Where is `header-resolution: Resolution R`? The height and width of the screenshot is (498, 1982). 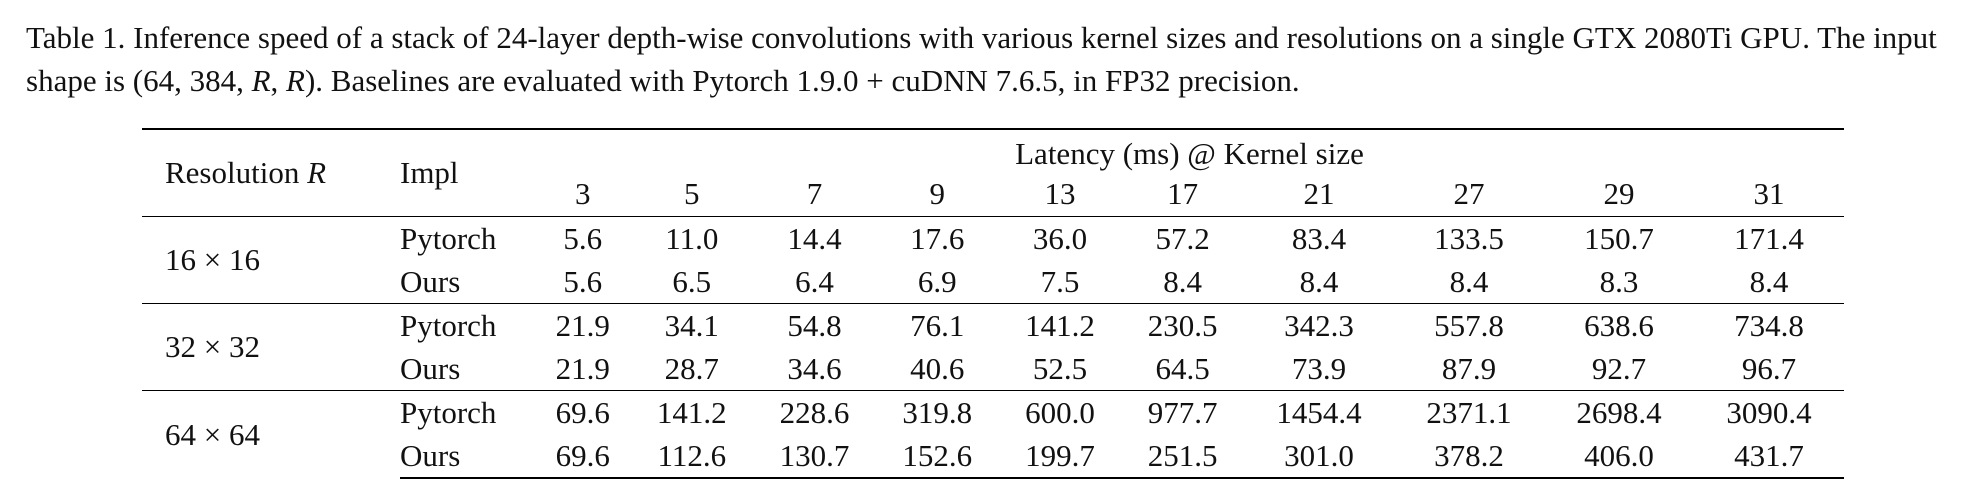
header-resolution: Resolution R is located at coordinates (271, 173).